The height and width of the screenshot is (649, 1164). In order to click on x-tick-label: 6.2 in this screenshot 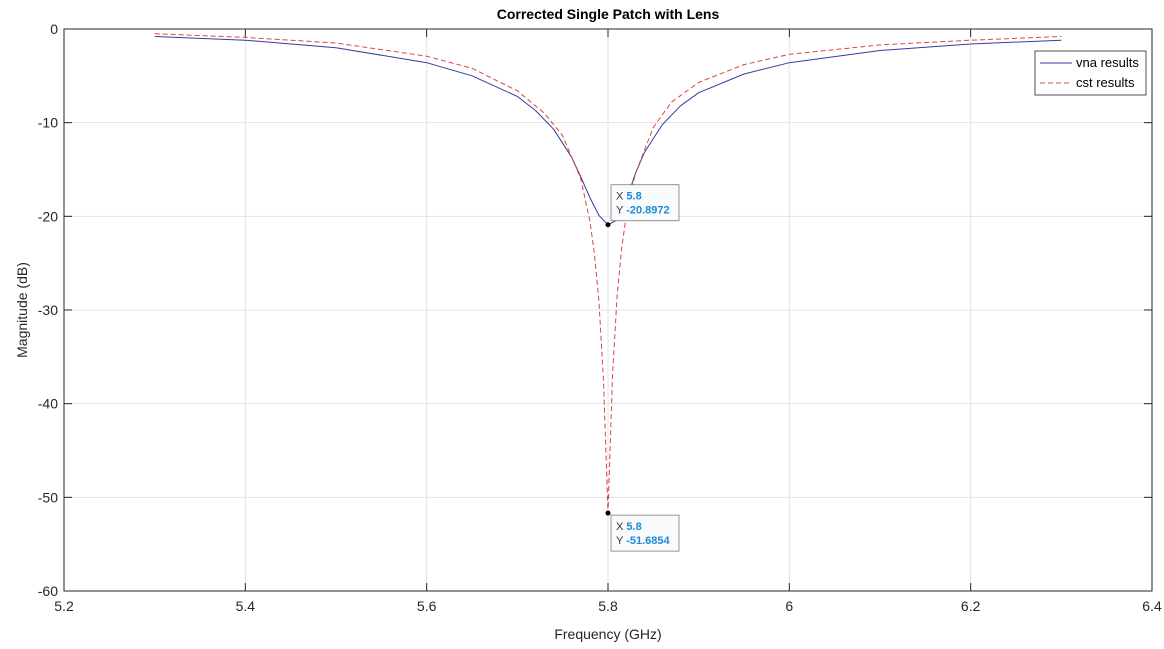, I will do `click(971, 606)`.